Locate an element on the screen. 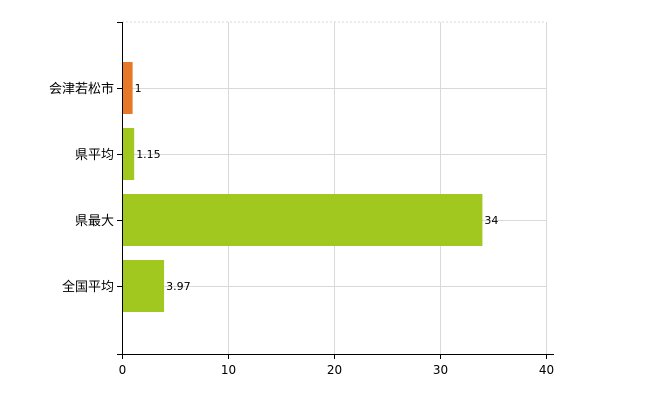 Image resolution: width=650 pixels, height=400 pixels. x-tick-label-0: 0 is located at coordinates (123, 370).